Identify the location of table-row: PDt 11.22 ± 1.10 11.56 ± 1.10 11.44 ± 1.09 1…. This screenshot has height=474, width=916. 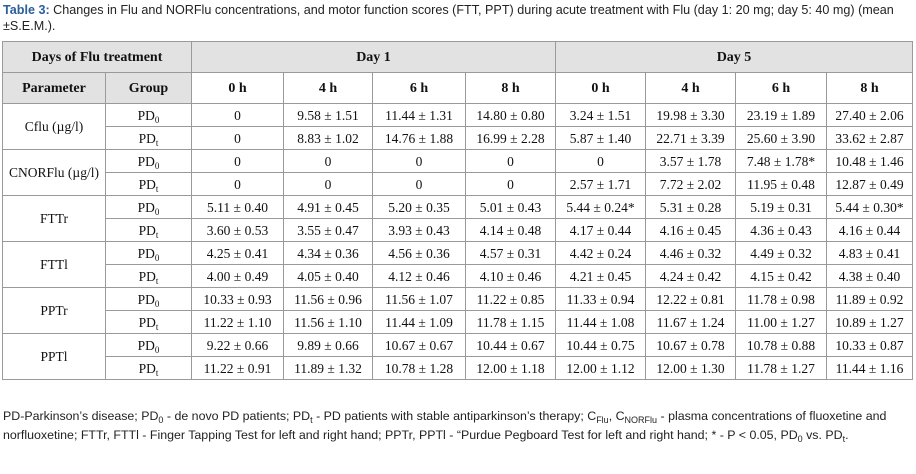
(458, 322).